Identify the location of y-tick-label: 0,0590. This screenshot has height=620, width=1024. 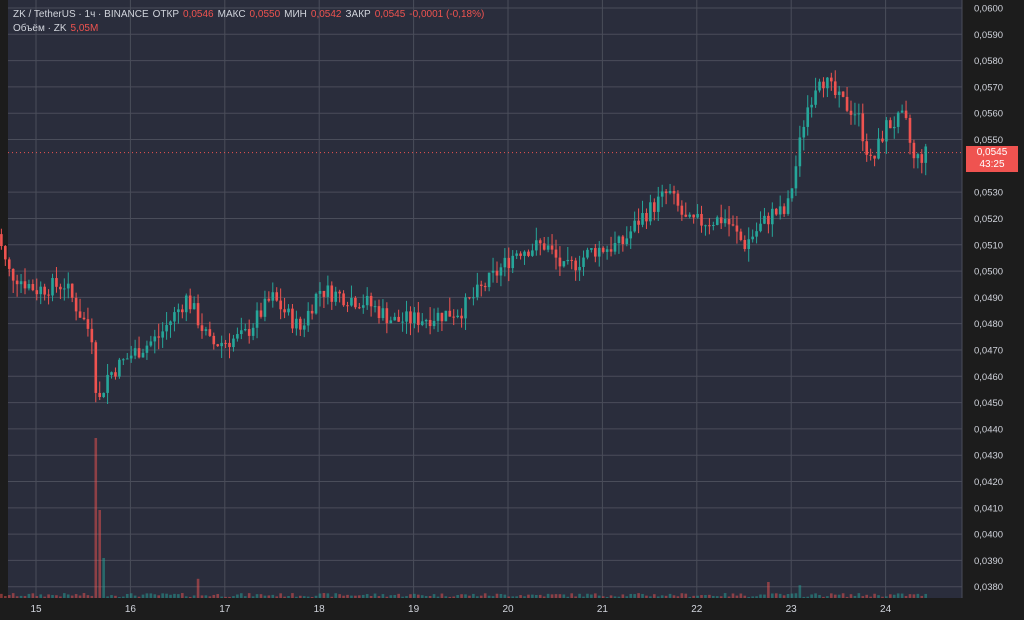
(988, 35).